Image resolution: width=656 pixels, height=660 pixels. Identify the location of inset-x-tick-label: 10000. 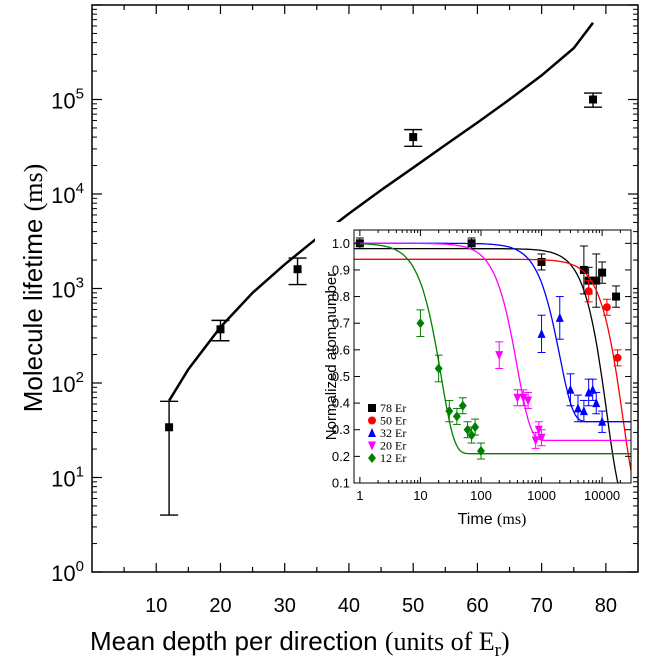
(602, 495).